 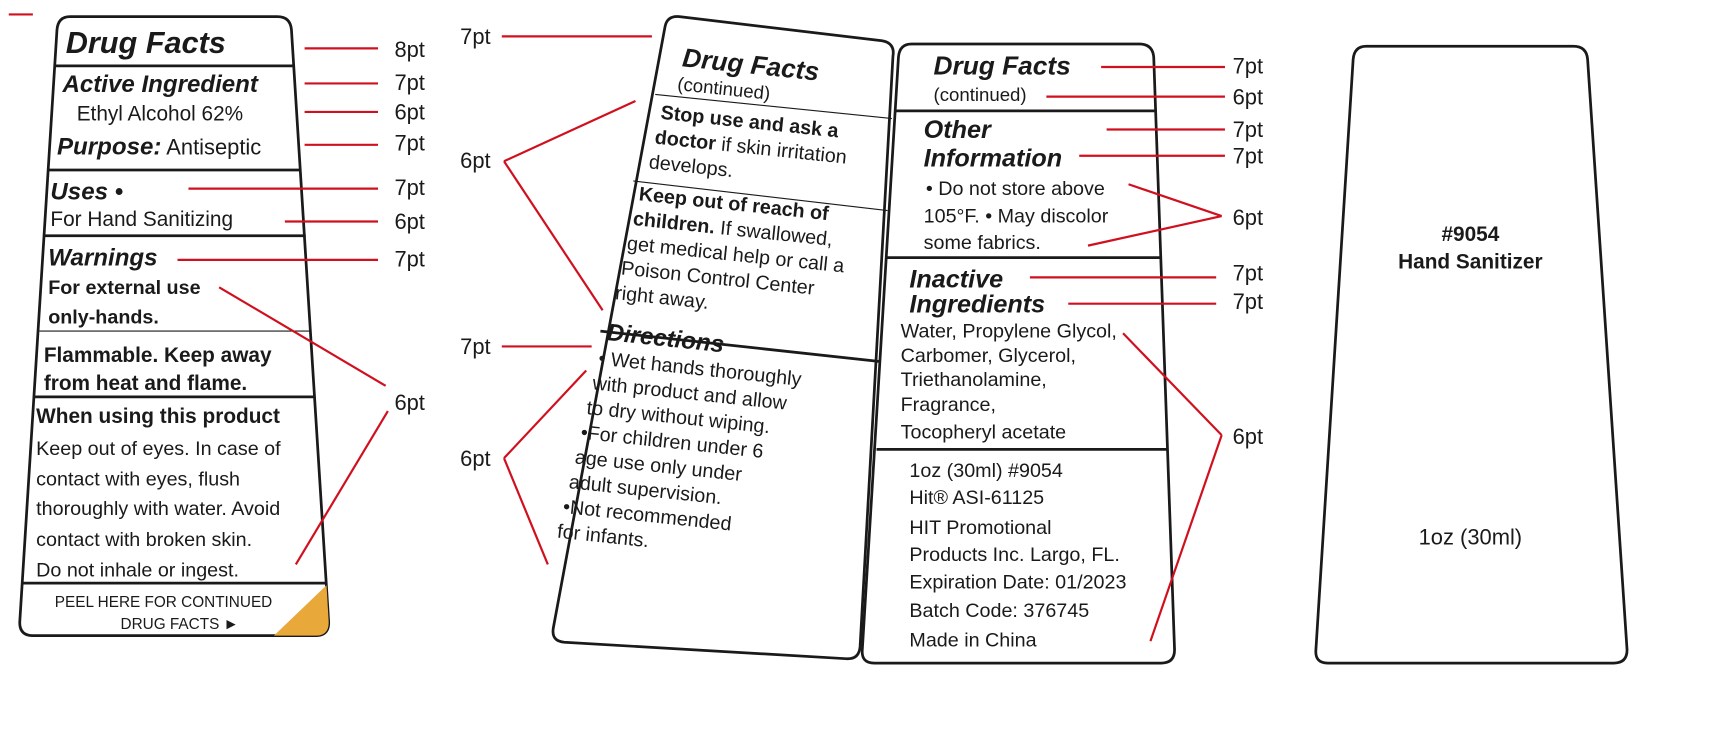 I want to click on peel-text: DRUG FACTS ►, so click(x=180, y=624).